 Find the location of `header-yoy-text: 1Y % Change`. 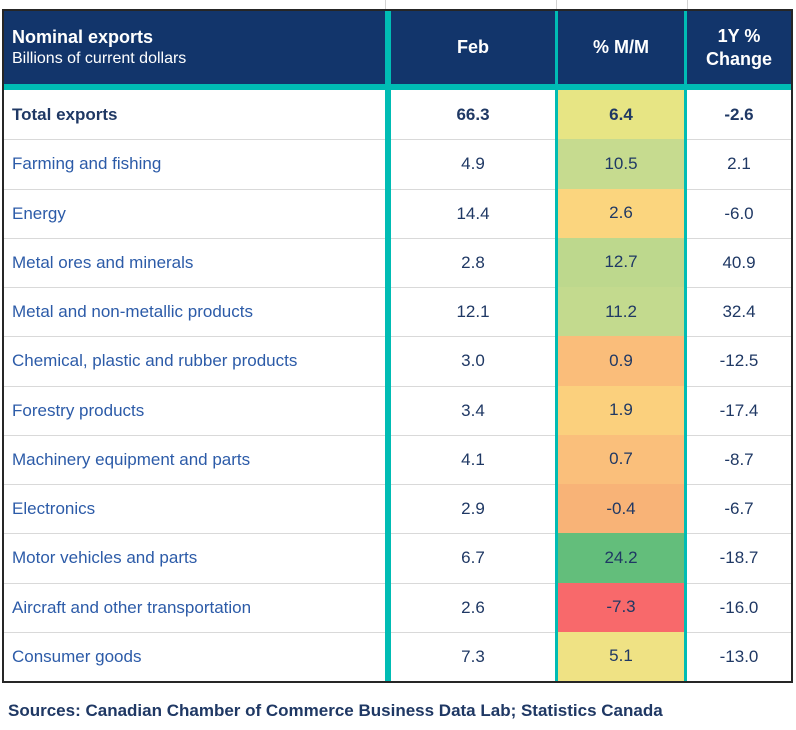

header-yoy-text: 1Y % Change is located at coordinates (739, 47).